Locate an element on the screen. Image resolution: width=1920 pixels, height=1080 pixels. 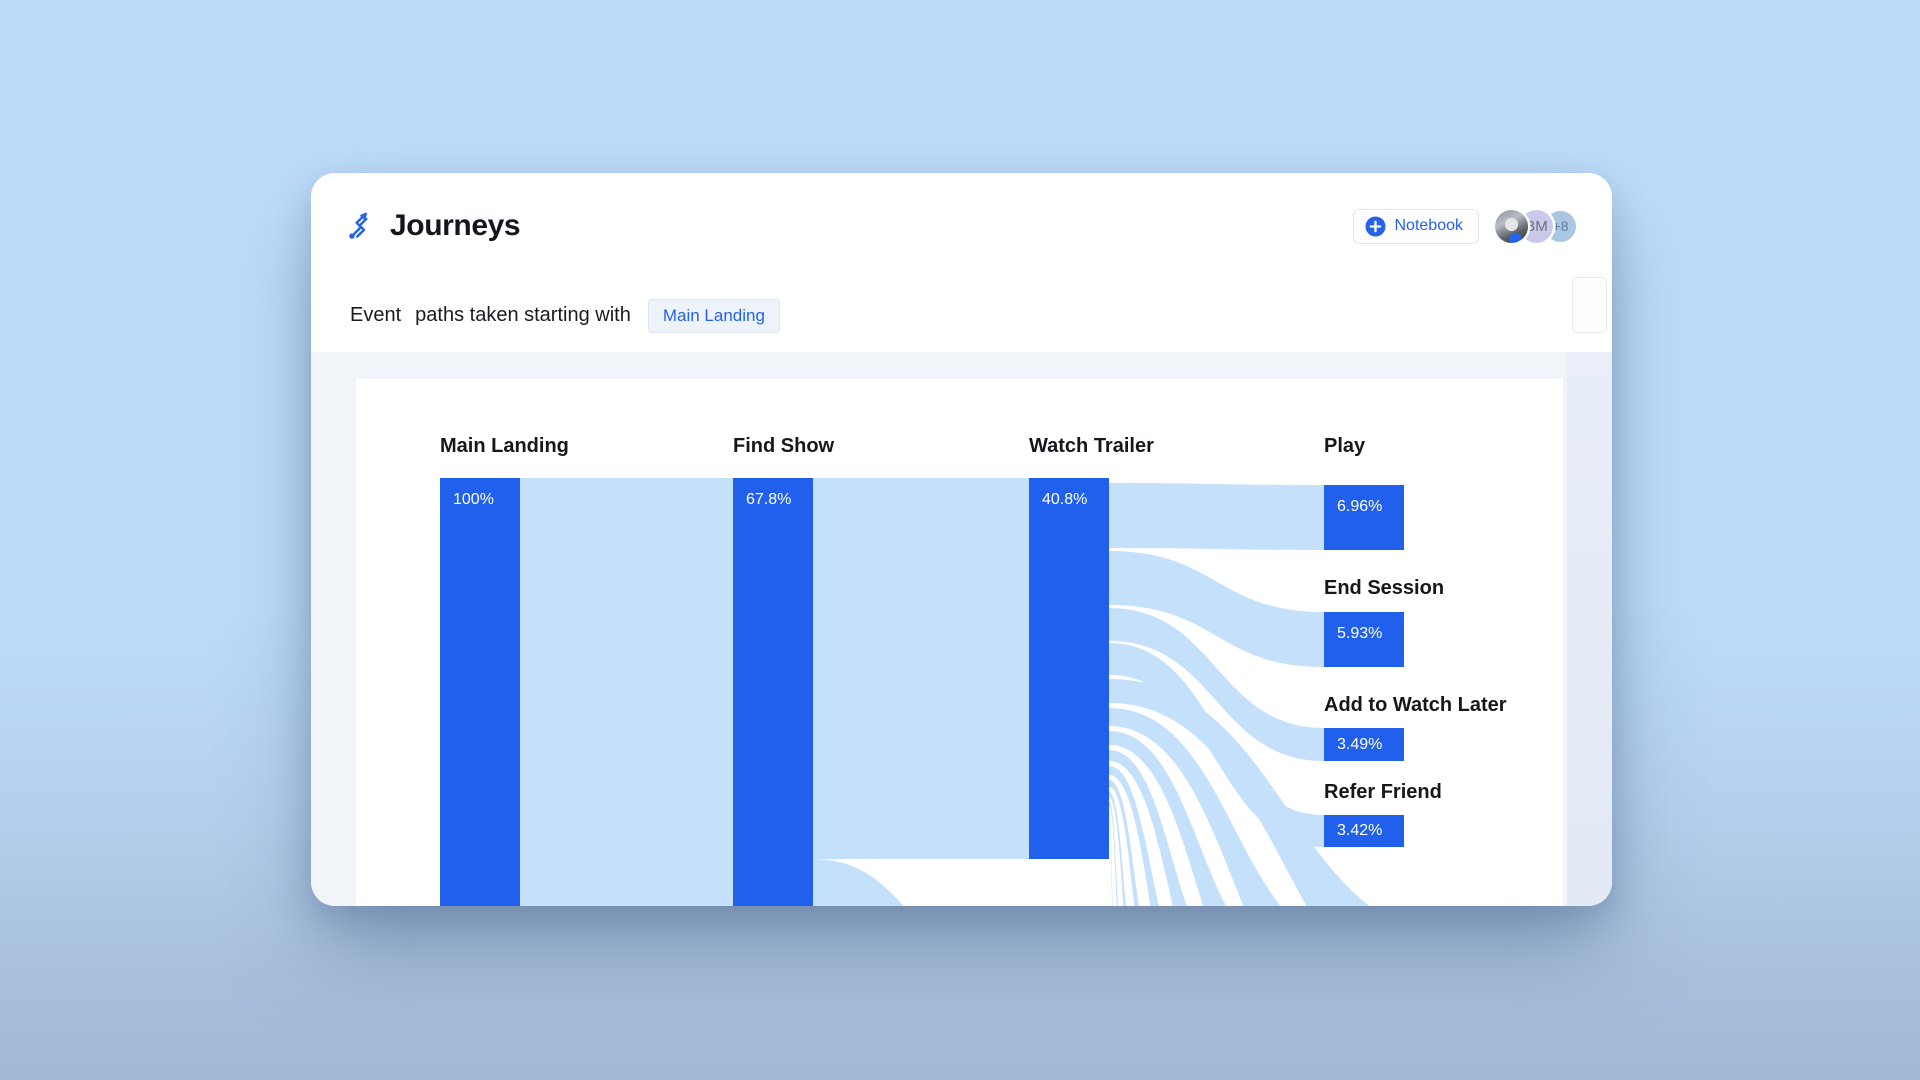
sankey-node-percentage: 40.8% is located at coordinates (1065, 499).